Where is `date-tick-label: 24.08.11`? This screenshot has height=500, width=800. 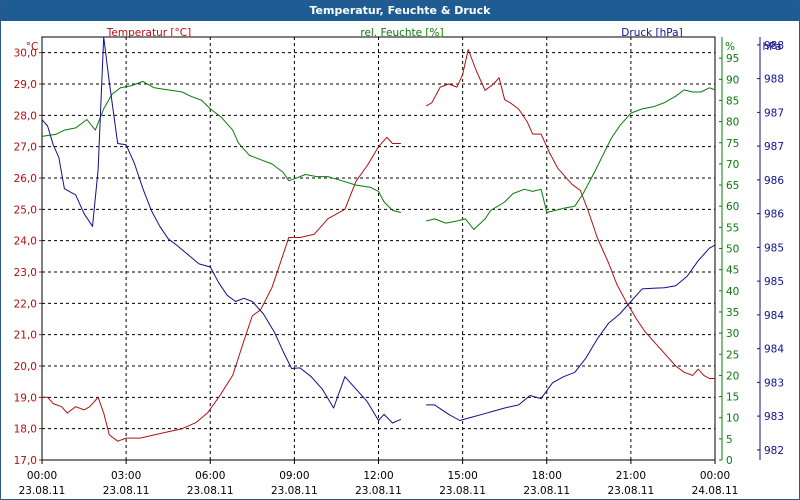 date-tick-label: 24.08.11 is located at coordinates (715, 491).